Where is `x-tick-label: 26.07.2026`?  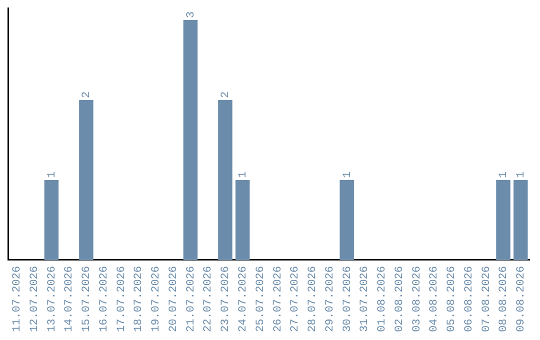
x-tick-label: 26.07.2026 is located at coordinates (278, 299).